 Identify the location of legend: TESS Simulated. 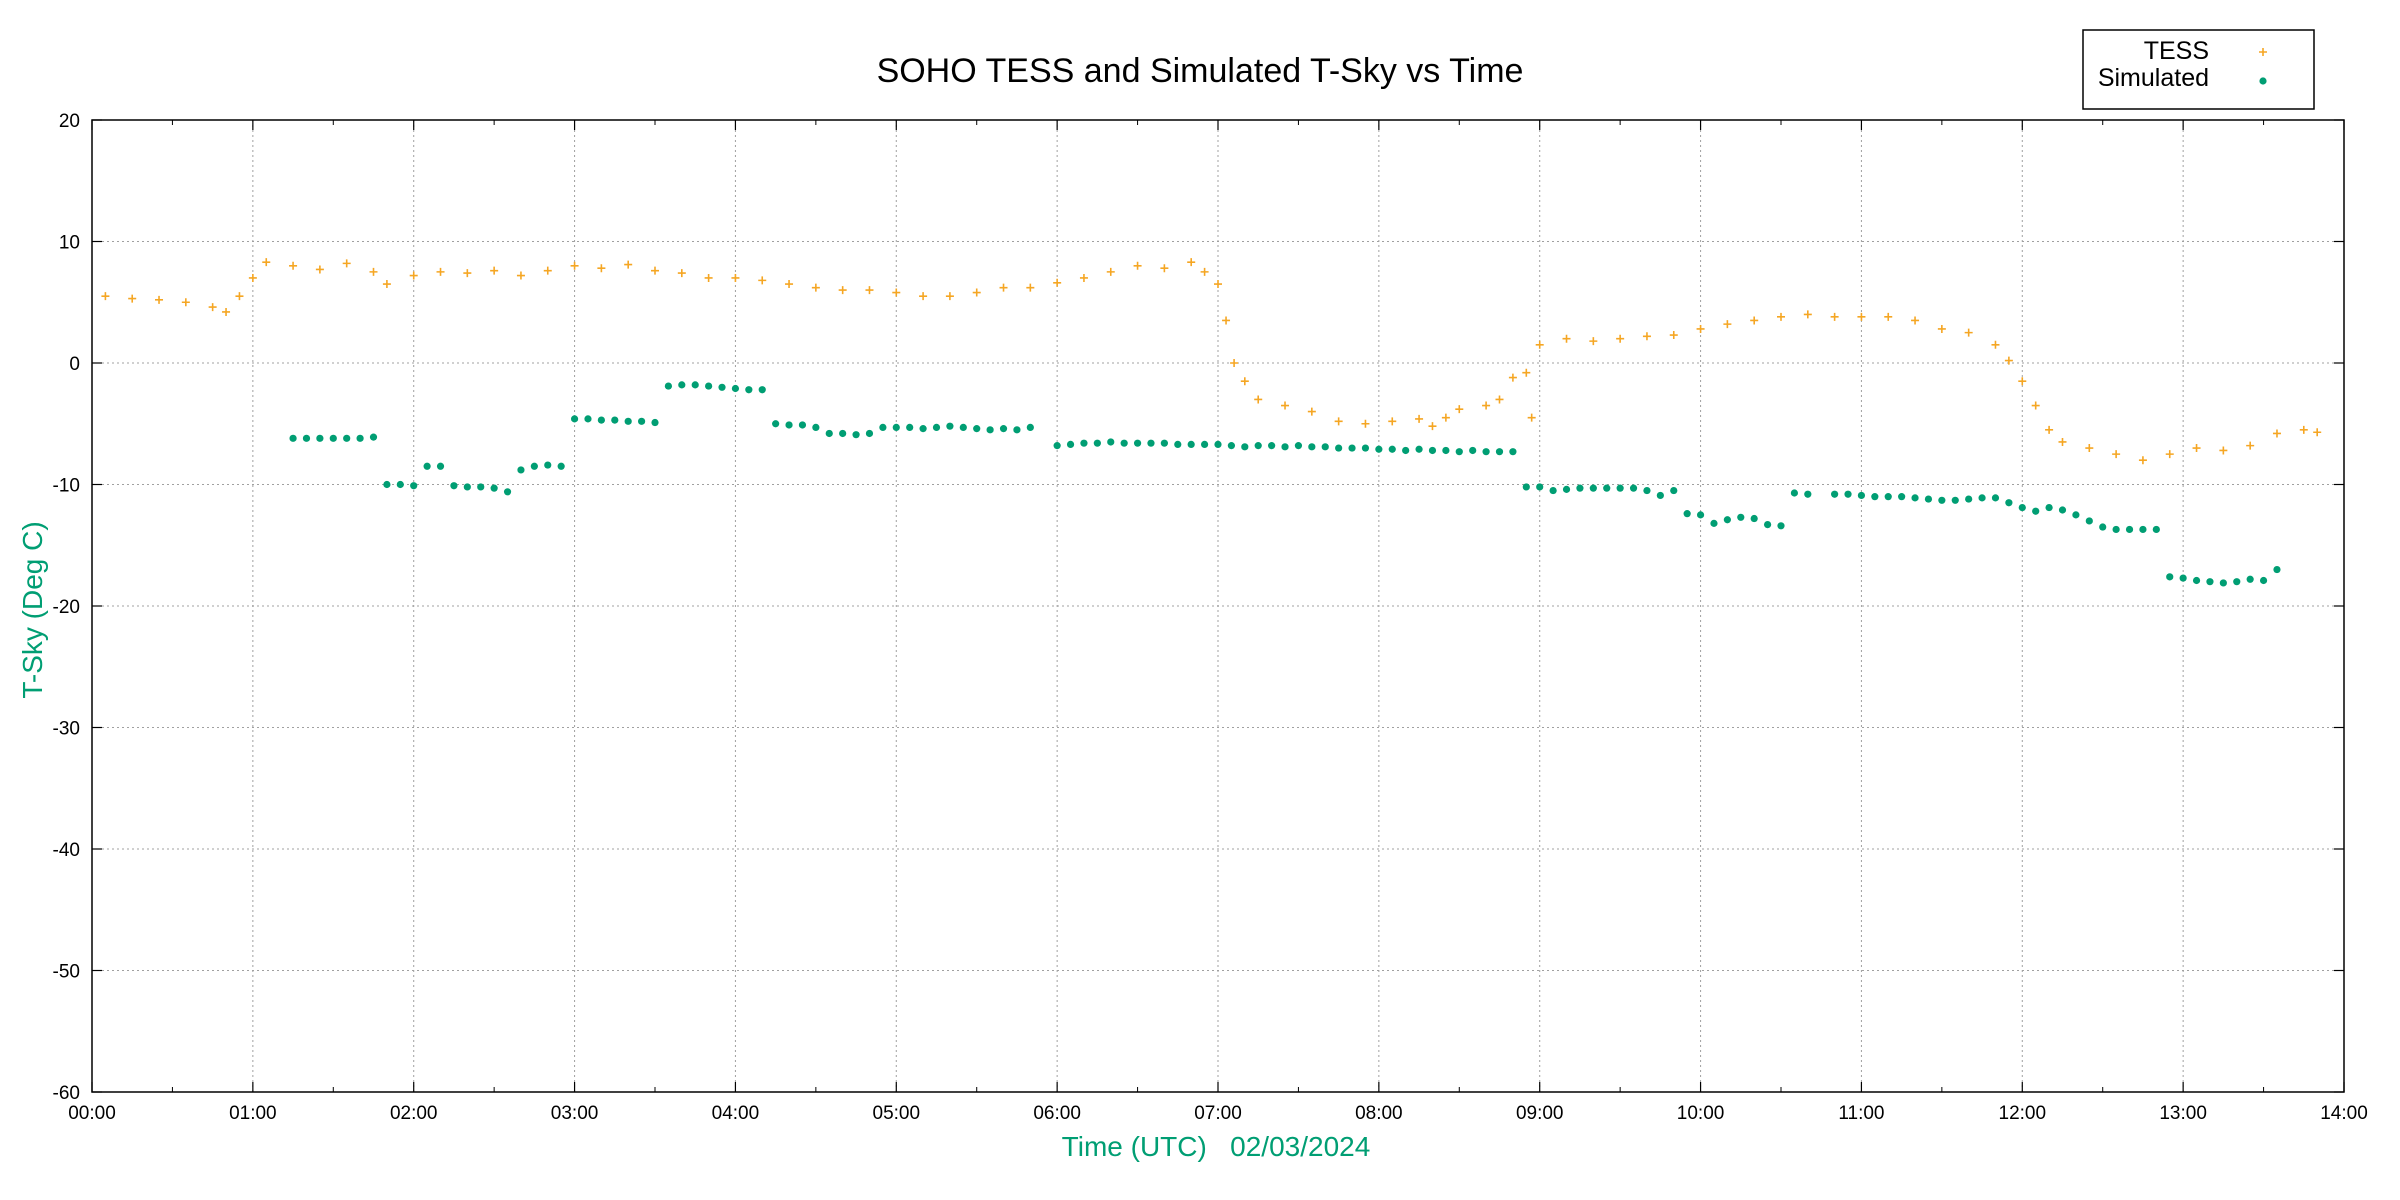
(2198, 69).